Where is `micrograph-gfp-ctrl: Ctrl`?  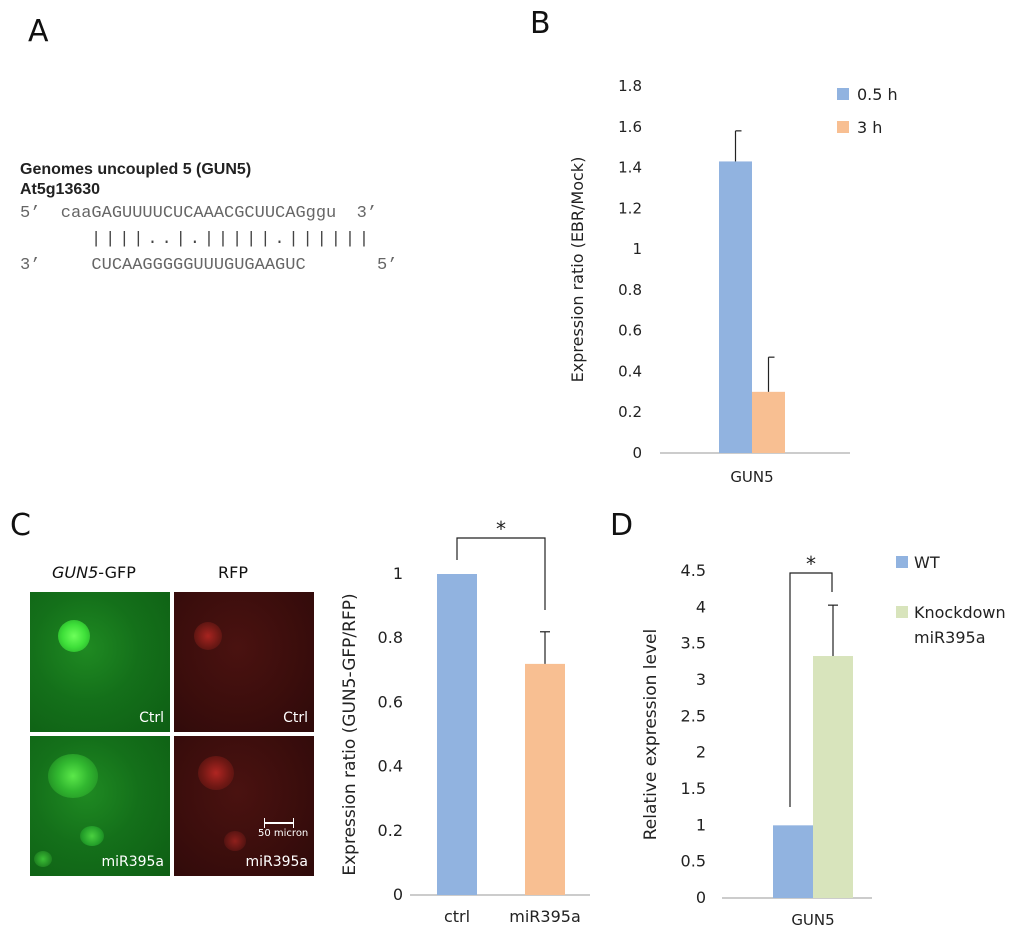
micrograph-gfp-ctrl: Ctrl is located at coordinates (100, 662).